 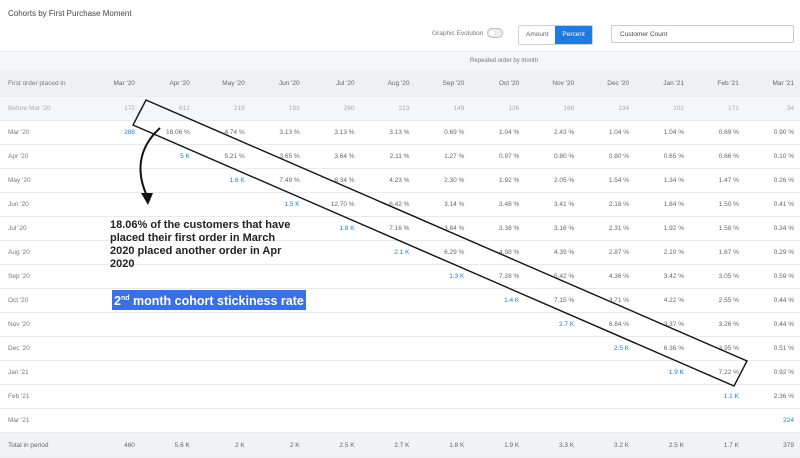 I want to click on table-cell: 7.49 %, so click(x=278, y=180).